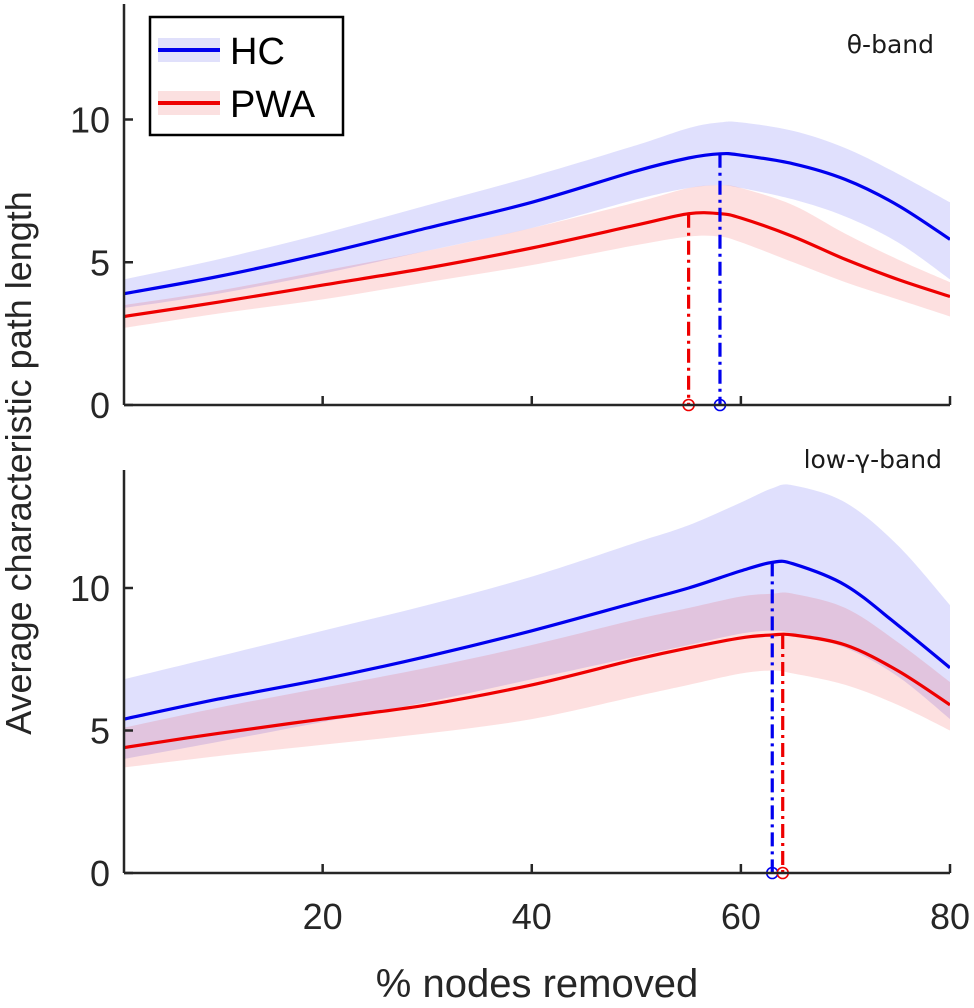 The width and height of the screenshot is (974, 1008). Describe the element at coordinates (537, 265) in the screenshot. I see `top-line-pwa` at that location.